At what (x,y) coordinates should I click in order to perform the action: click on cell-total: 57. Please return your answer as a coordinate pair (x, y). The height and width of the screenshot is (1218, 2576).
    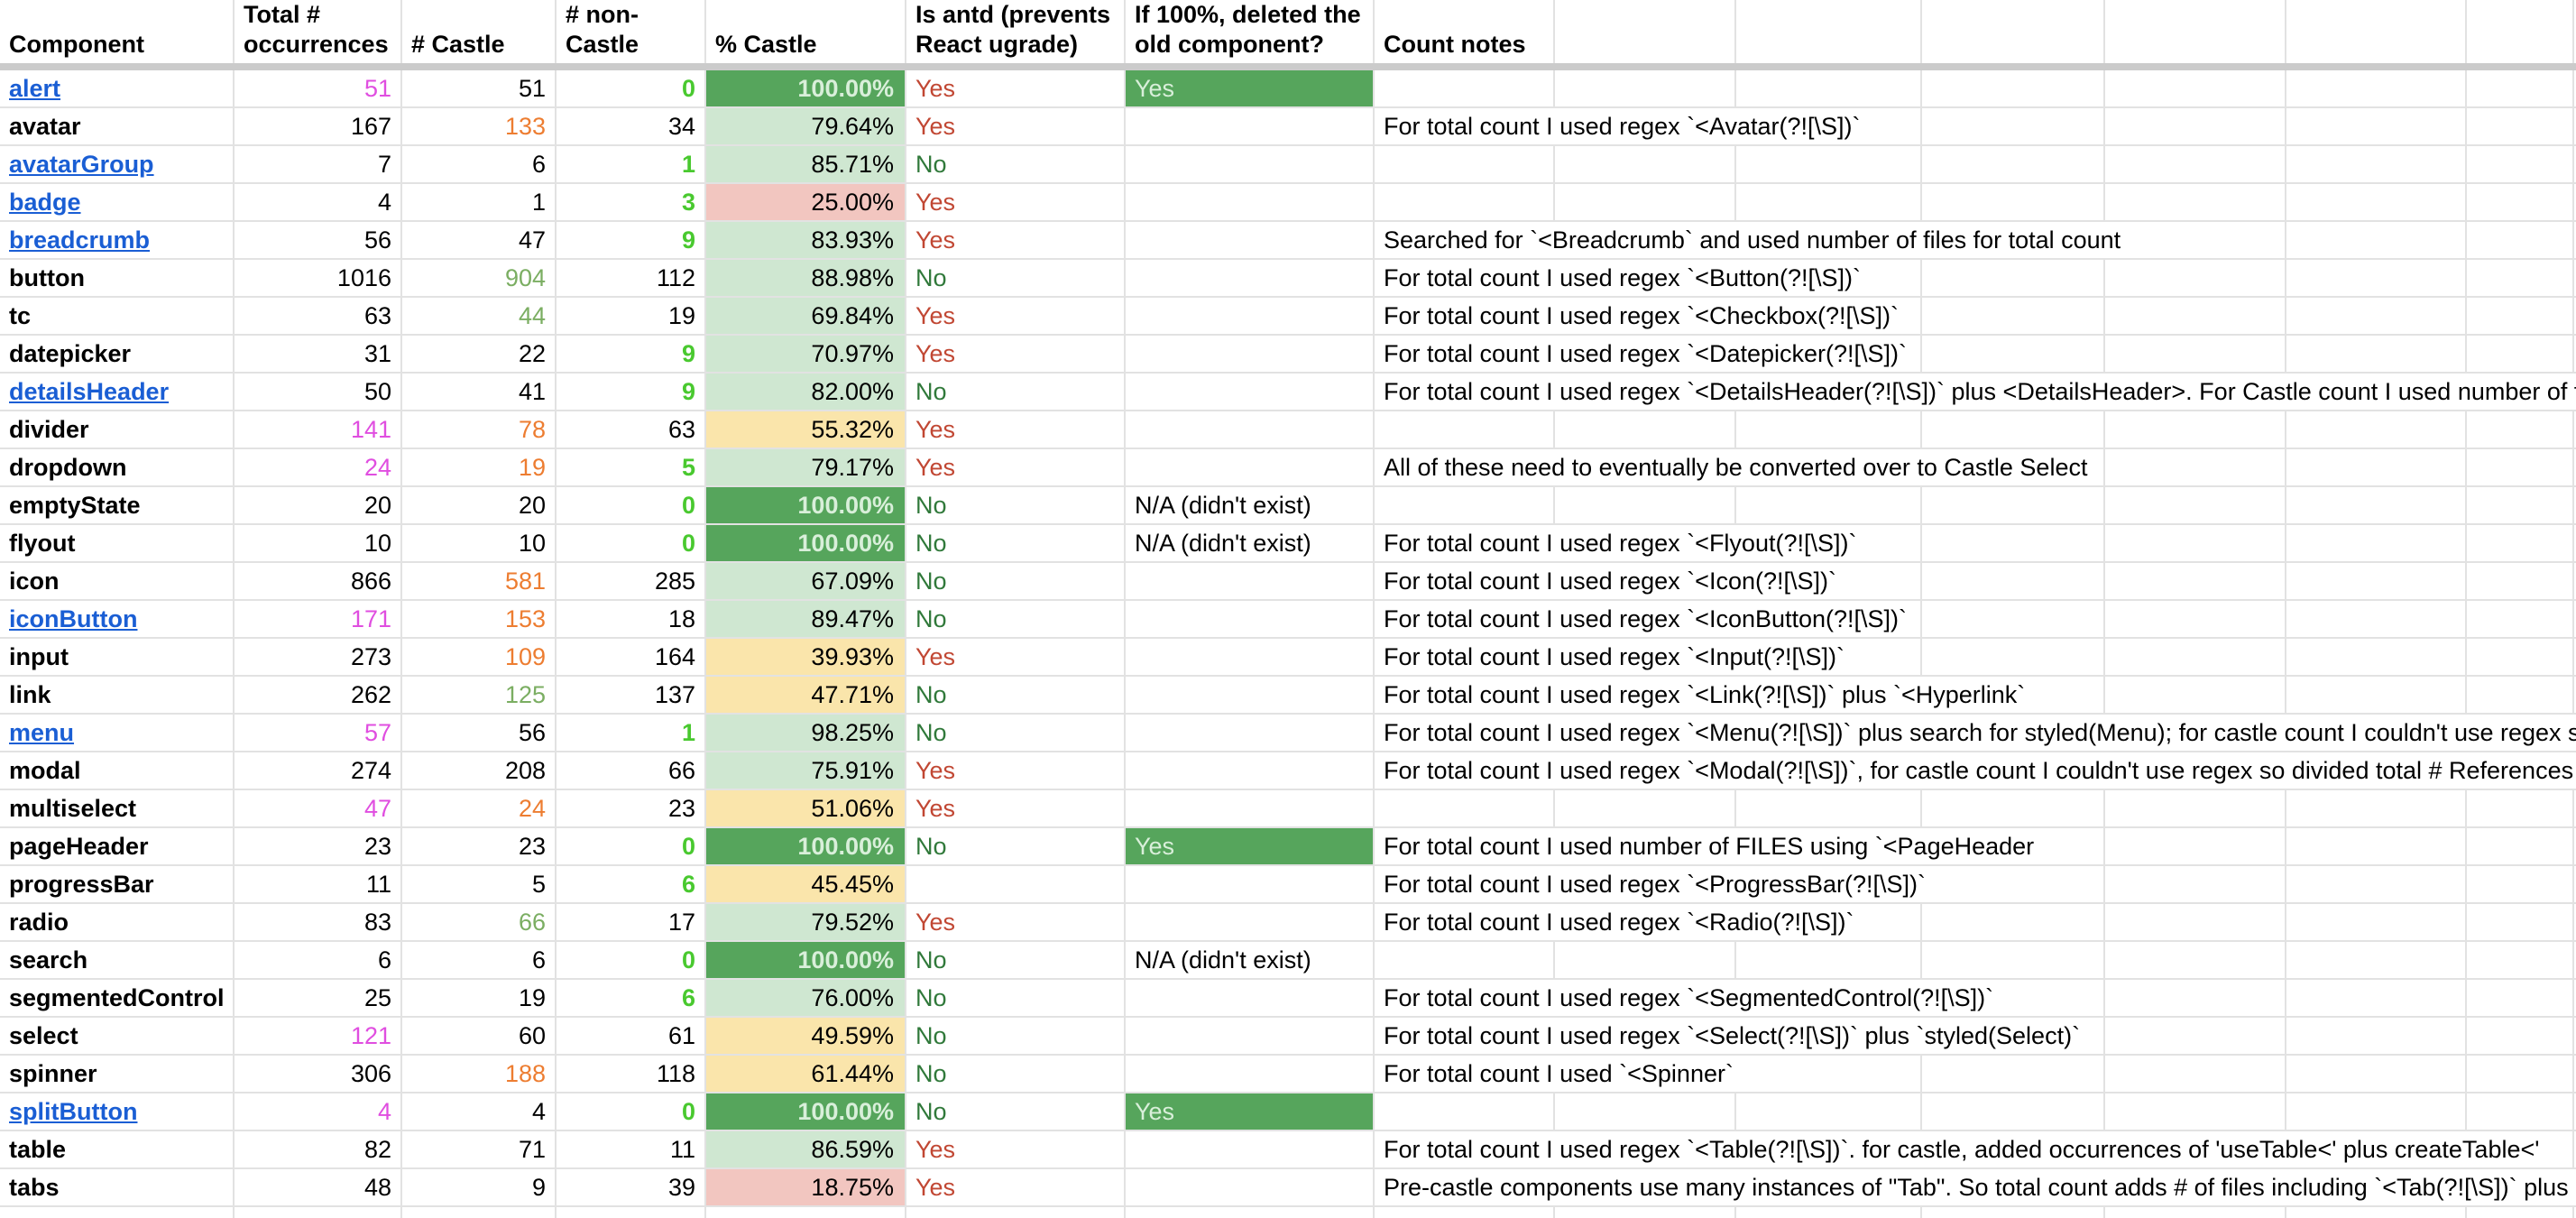
    Looking at the image, I should click on (318, 733).